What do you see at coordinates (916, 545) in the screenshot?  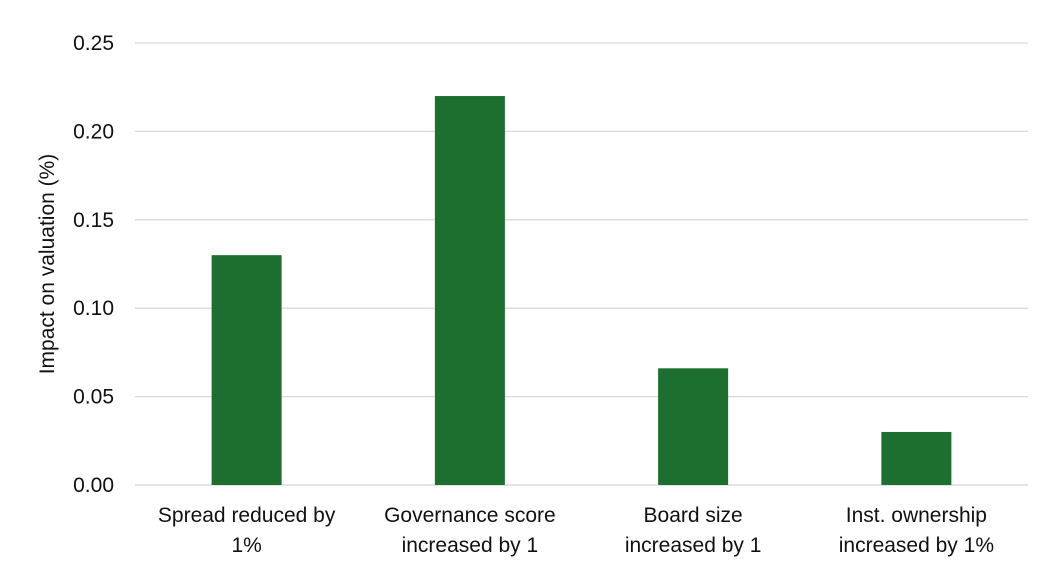 I see `x-category-label-line: increased by 1%` at bounding box center [916, 545].